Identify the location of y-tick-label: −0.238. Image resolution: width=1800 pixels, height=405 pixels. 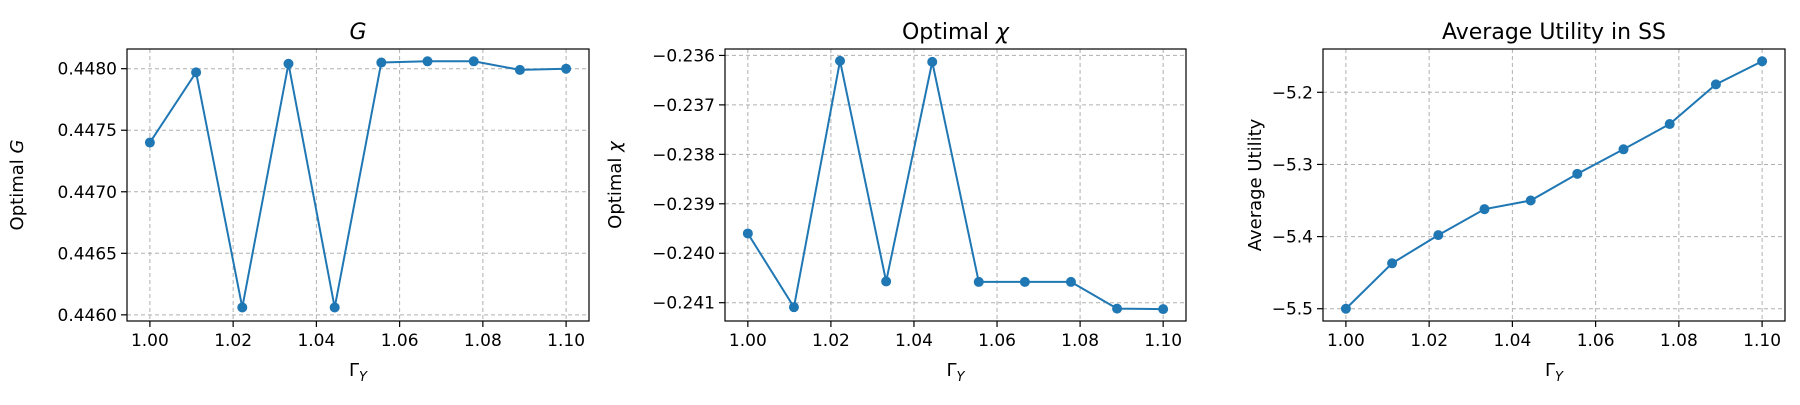
(683, 155).